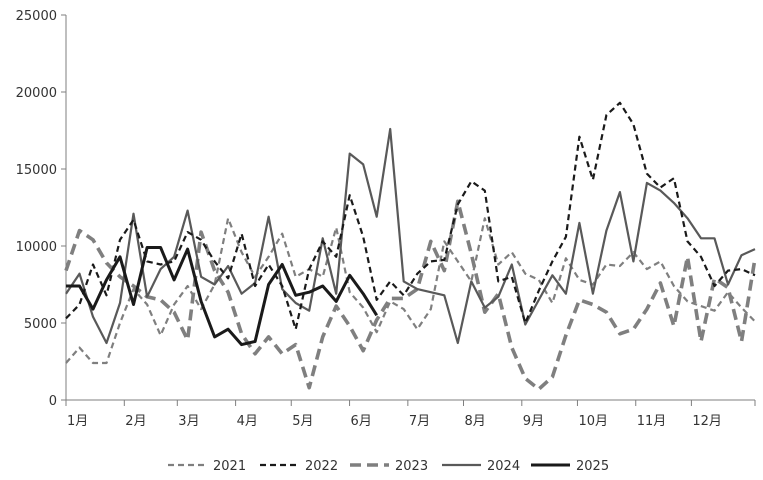 The height and width of the screenshot is (480, 763). Describe the element at coordinates (592, 466) in the screenshot. I see `legend-label-2025: 2025` at that location.